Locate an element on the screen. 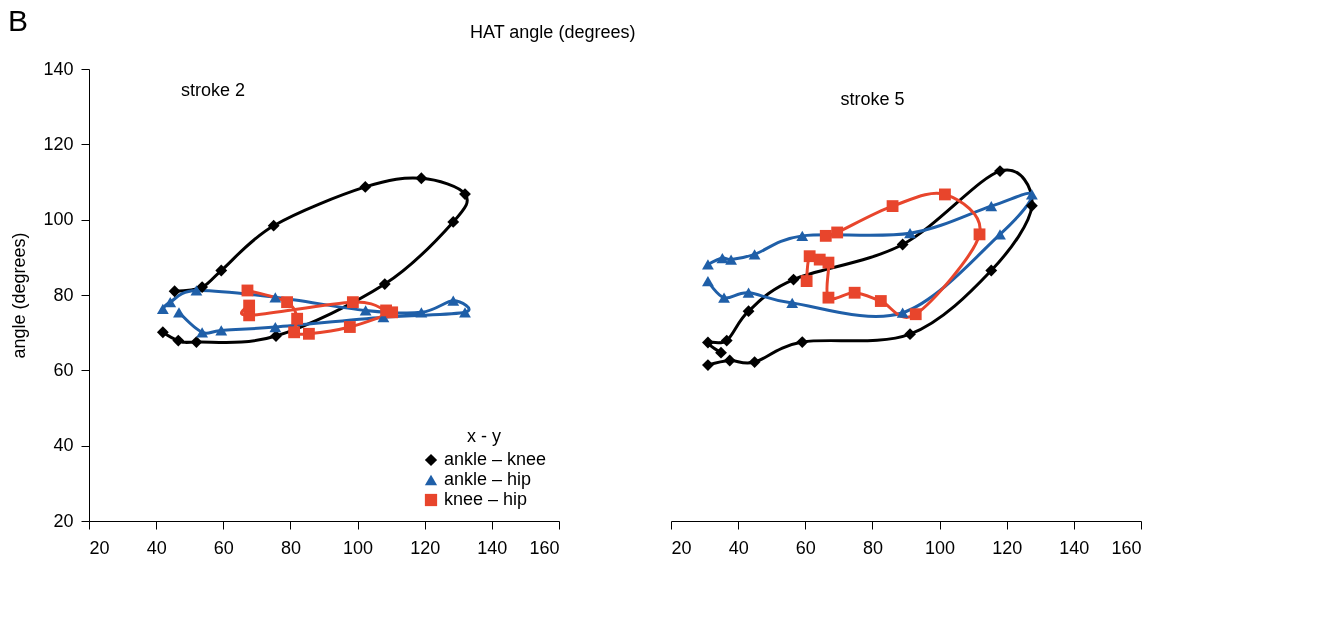  legend-label: ankle – knee is located at coordinates (495, 459).